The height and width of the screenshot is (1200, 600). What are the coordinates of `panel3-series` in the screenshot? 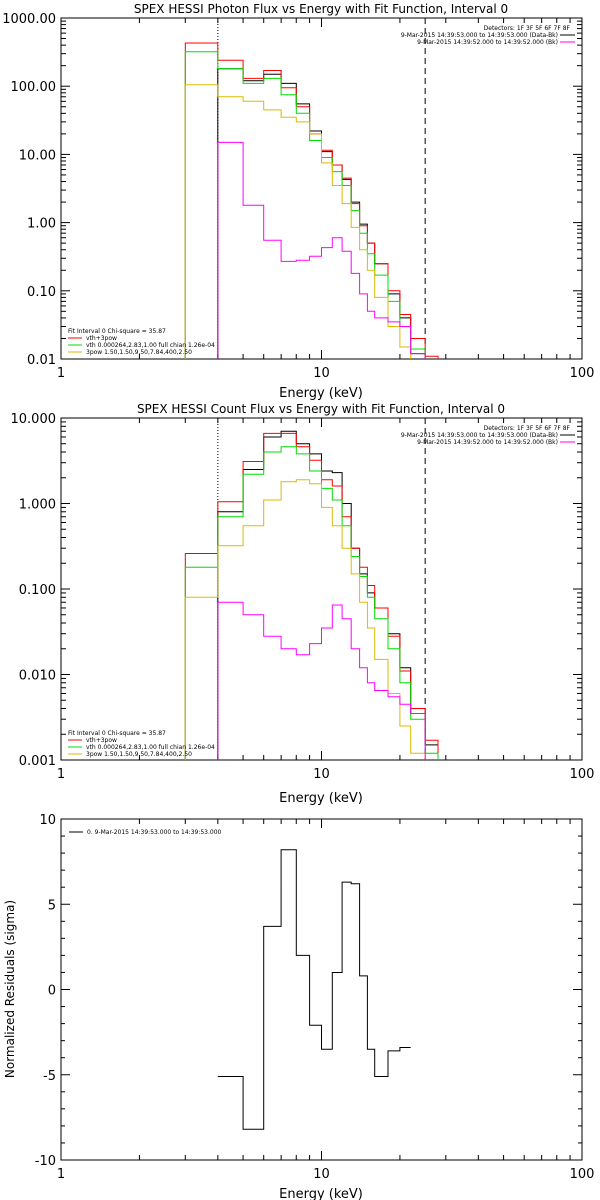 It's located at (314, 989).